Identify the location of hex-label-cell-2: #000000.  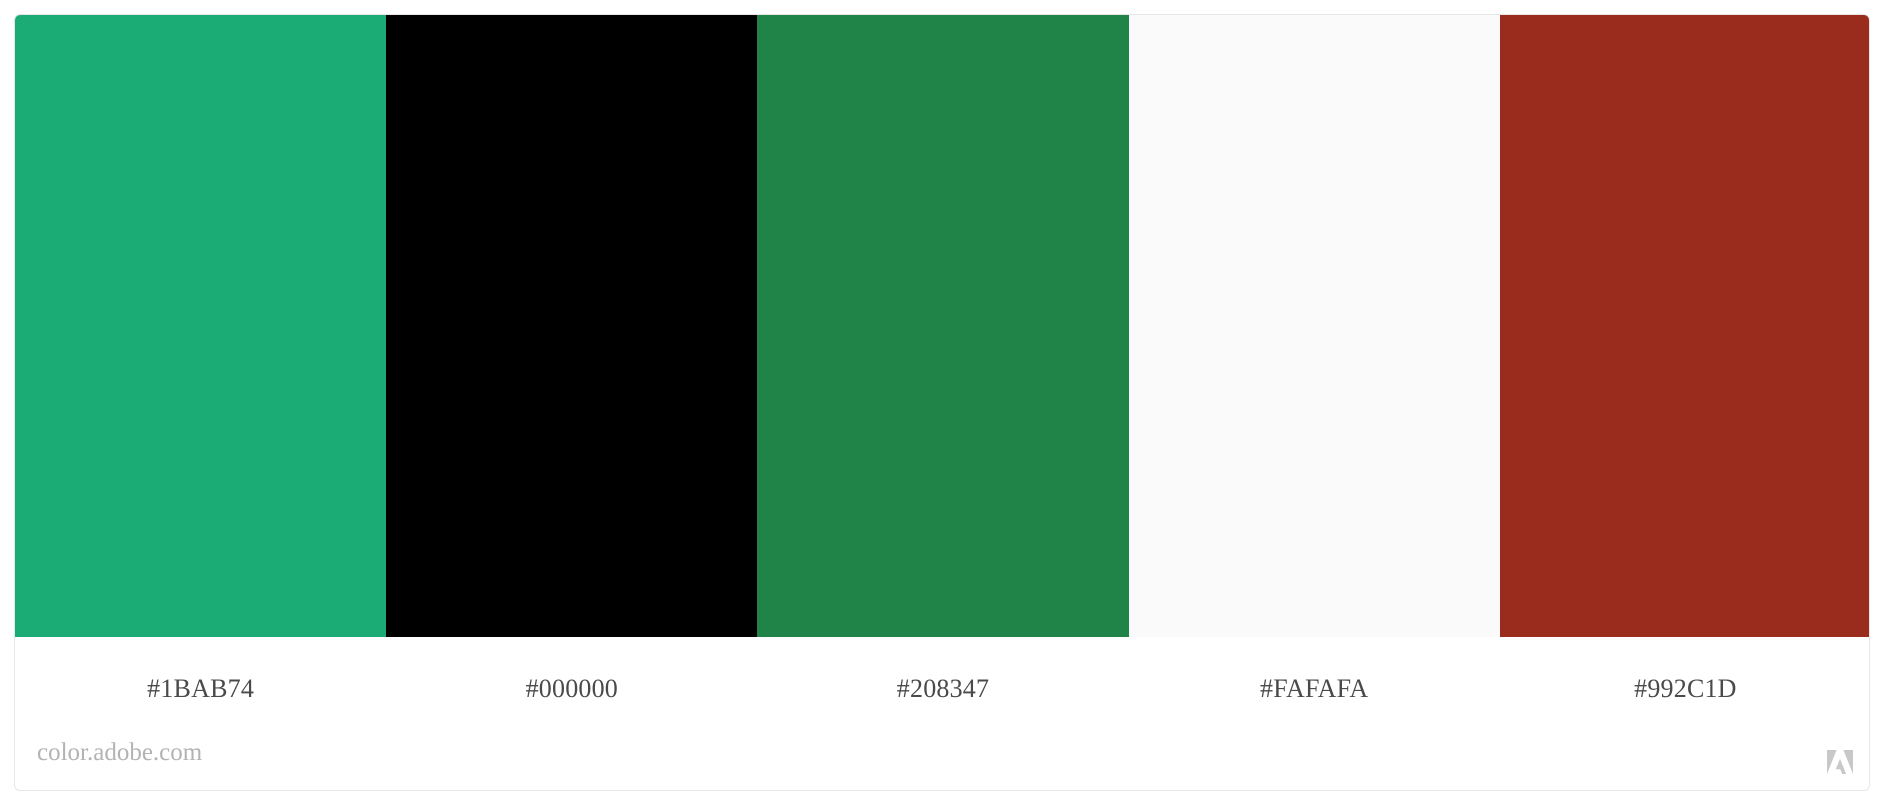
(571, 687).